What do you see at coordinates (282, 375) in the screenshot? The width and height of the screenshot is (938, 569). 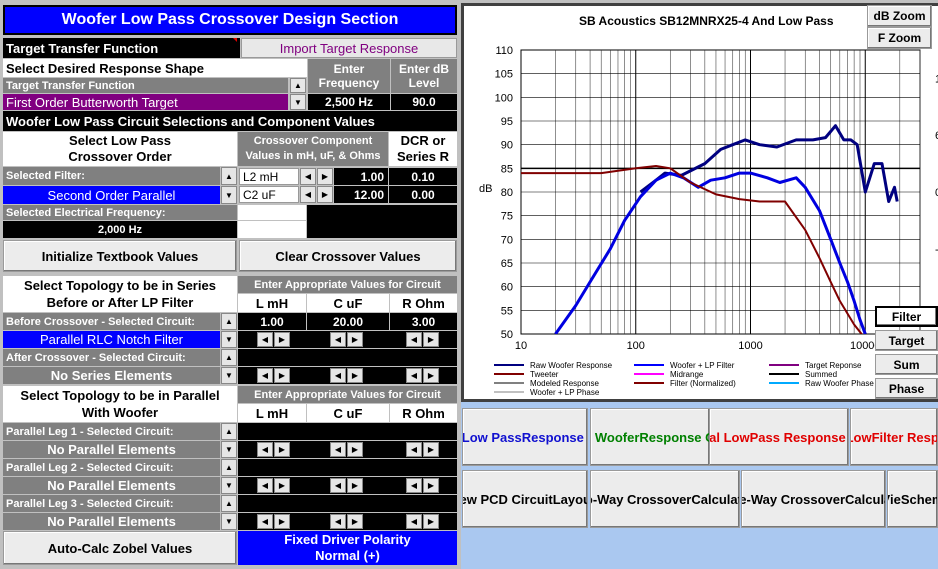 I see `after-l-right: ▶` at bounding box center [282, 375].